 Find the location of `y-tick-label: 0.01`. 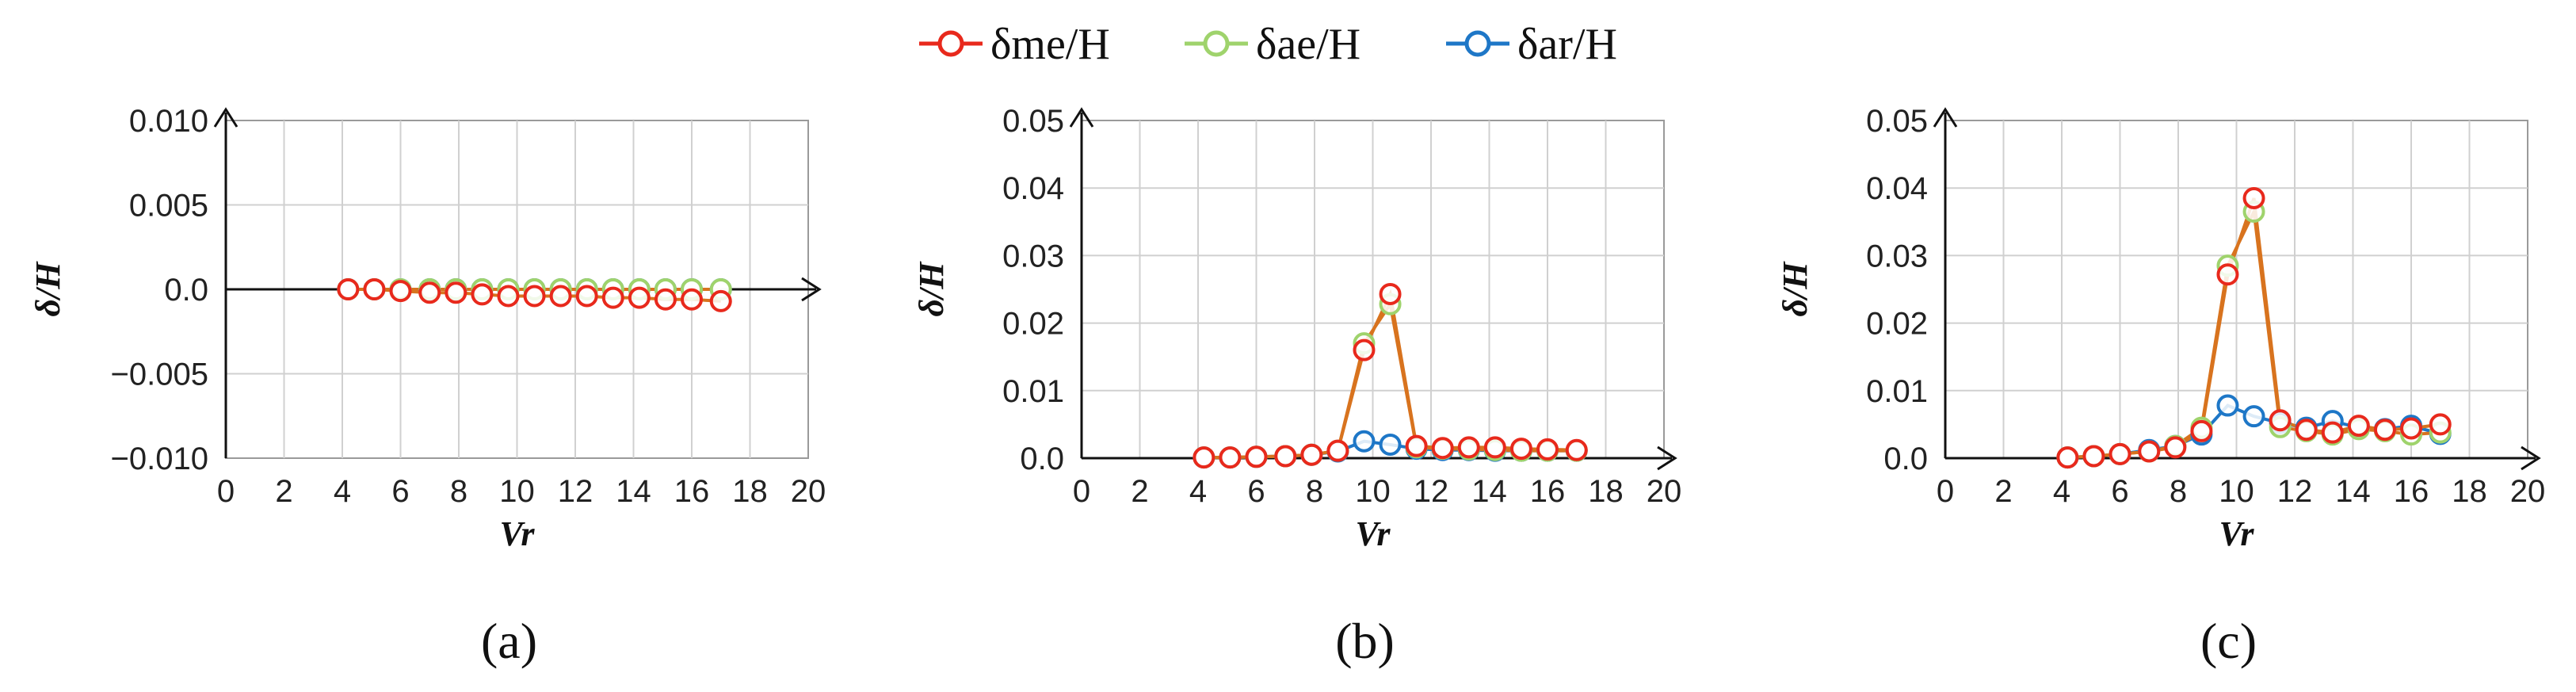

y-tick-label: 0.01 is located at coordinates (1897, 391).